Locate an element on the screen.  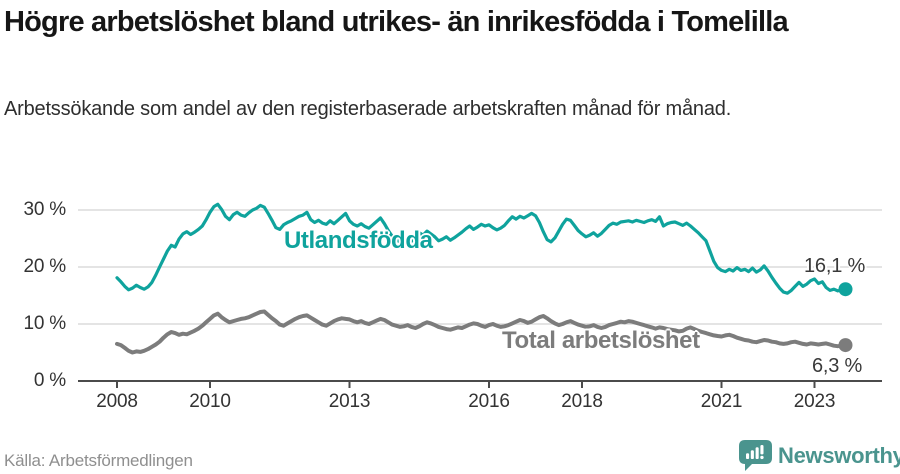
newsworthy-logo-text: Newsworthy is located at coordinates (839, 455).